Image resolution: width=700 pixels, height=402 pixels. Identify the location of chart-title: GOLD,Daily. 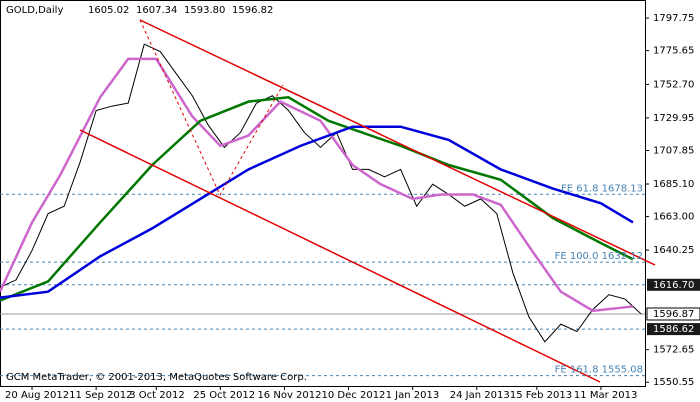
(34, 10).